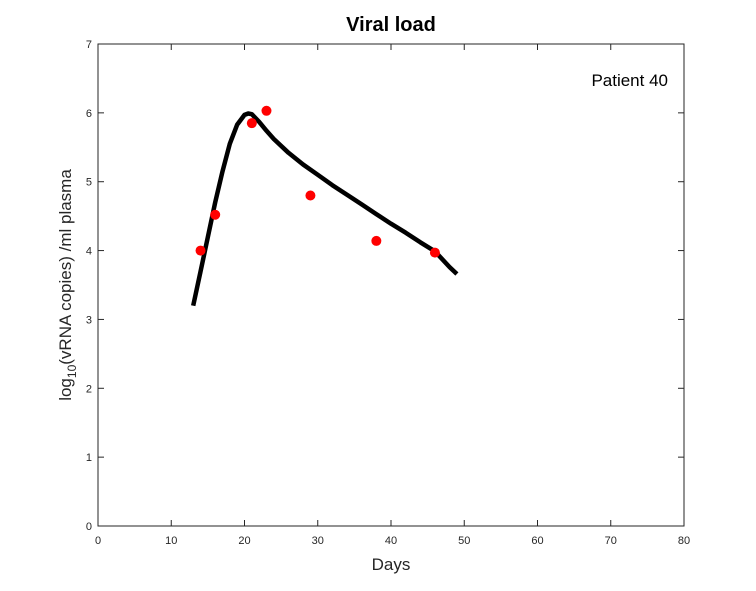 This screenshot has height=591, width=756. I want to click on x-tick-label: 0, so click(98, 541).